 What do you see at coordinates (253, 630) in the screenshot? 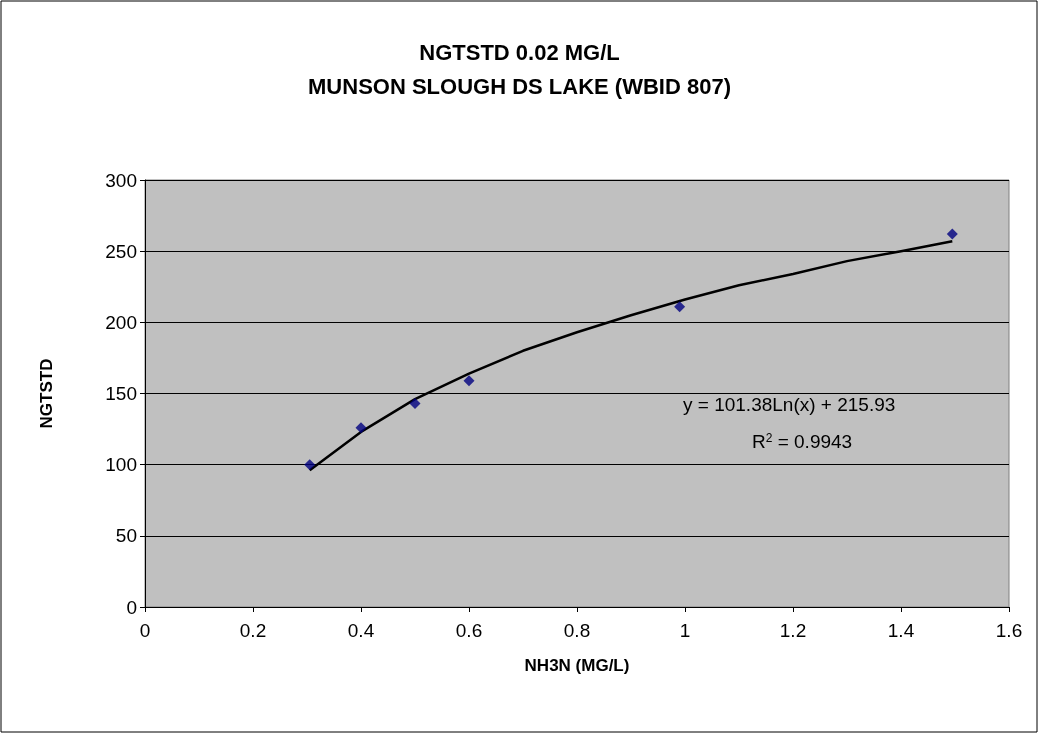
I see `x-tick-label: 0.2` at bounding box center [253, 630].